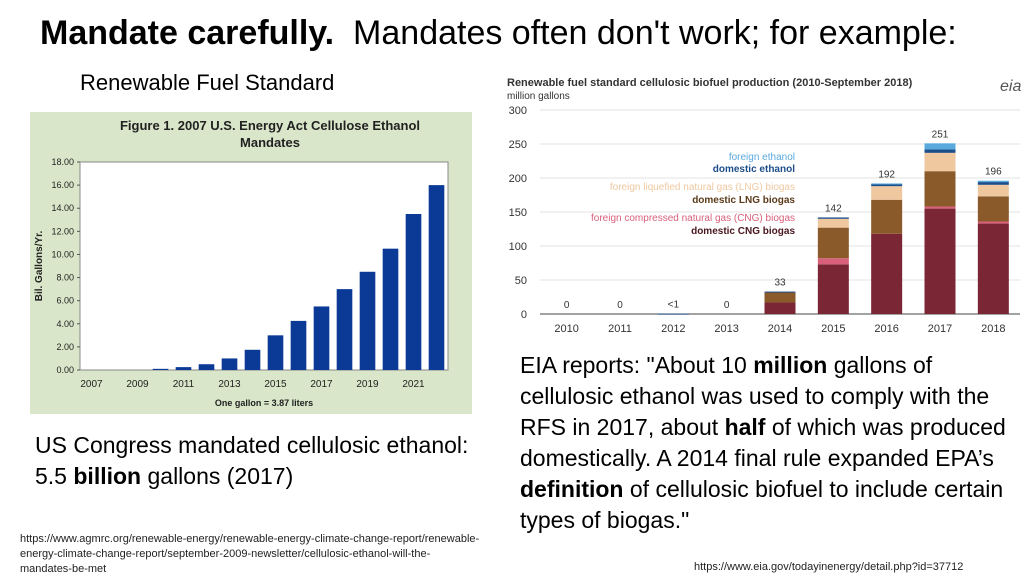 Image resolution: width=1024 pixels, height=577 pixels. Describe the element at coordinates (743, 200) in the screenshot. I see `eia-legend-entry: domestic LNG biogas` at that location.